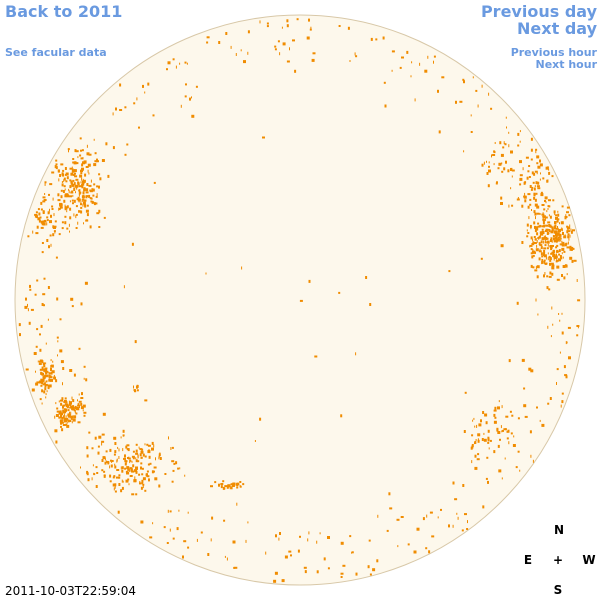 The image size is (600, 600). I want to click on next-day-link: Next day, so click(557, 28).